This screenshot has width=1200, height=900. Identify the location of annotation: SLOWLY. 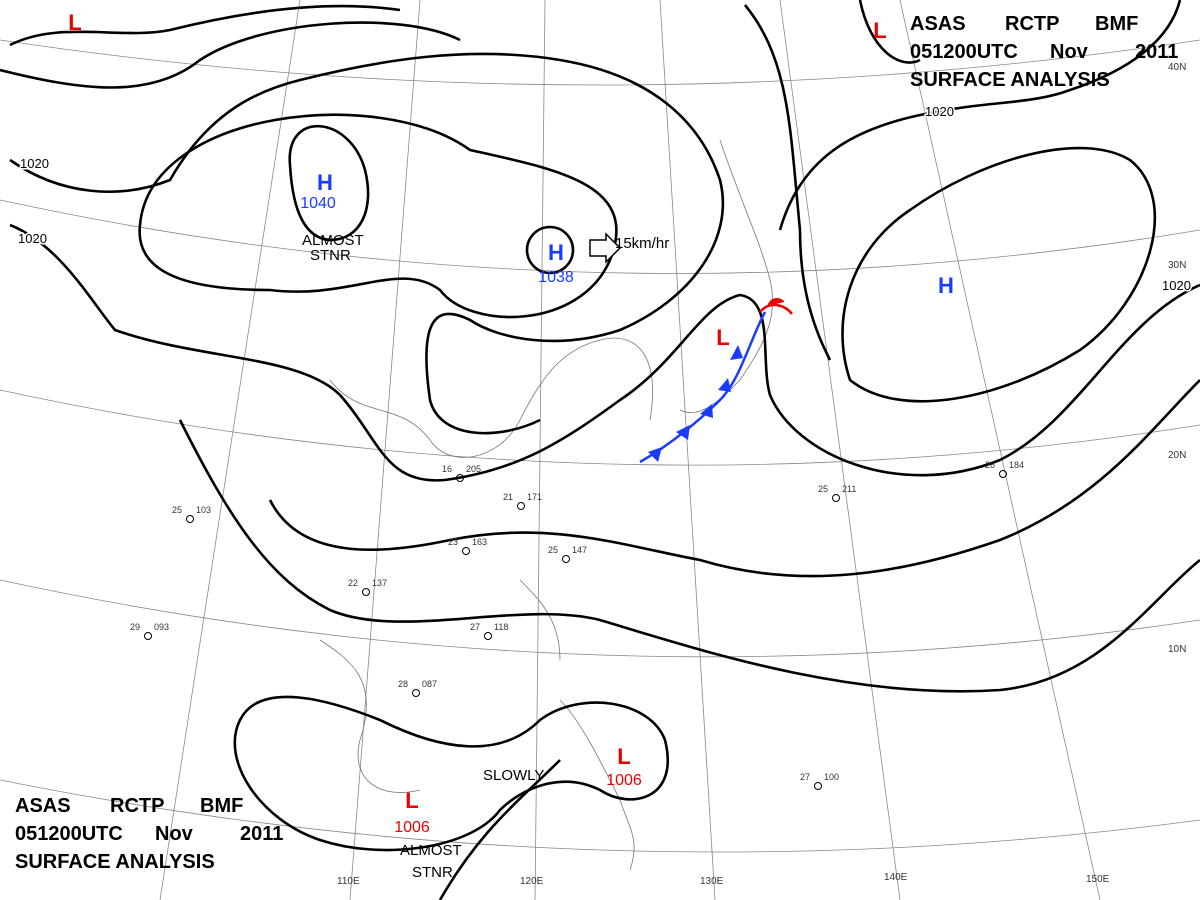
(513, 775).